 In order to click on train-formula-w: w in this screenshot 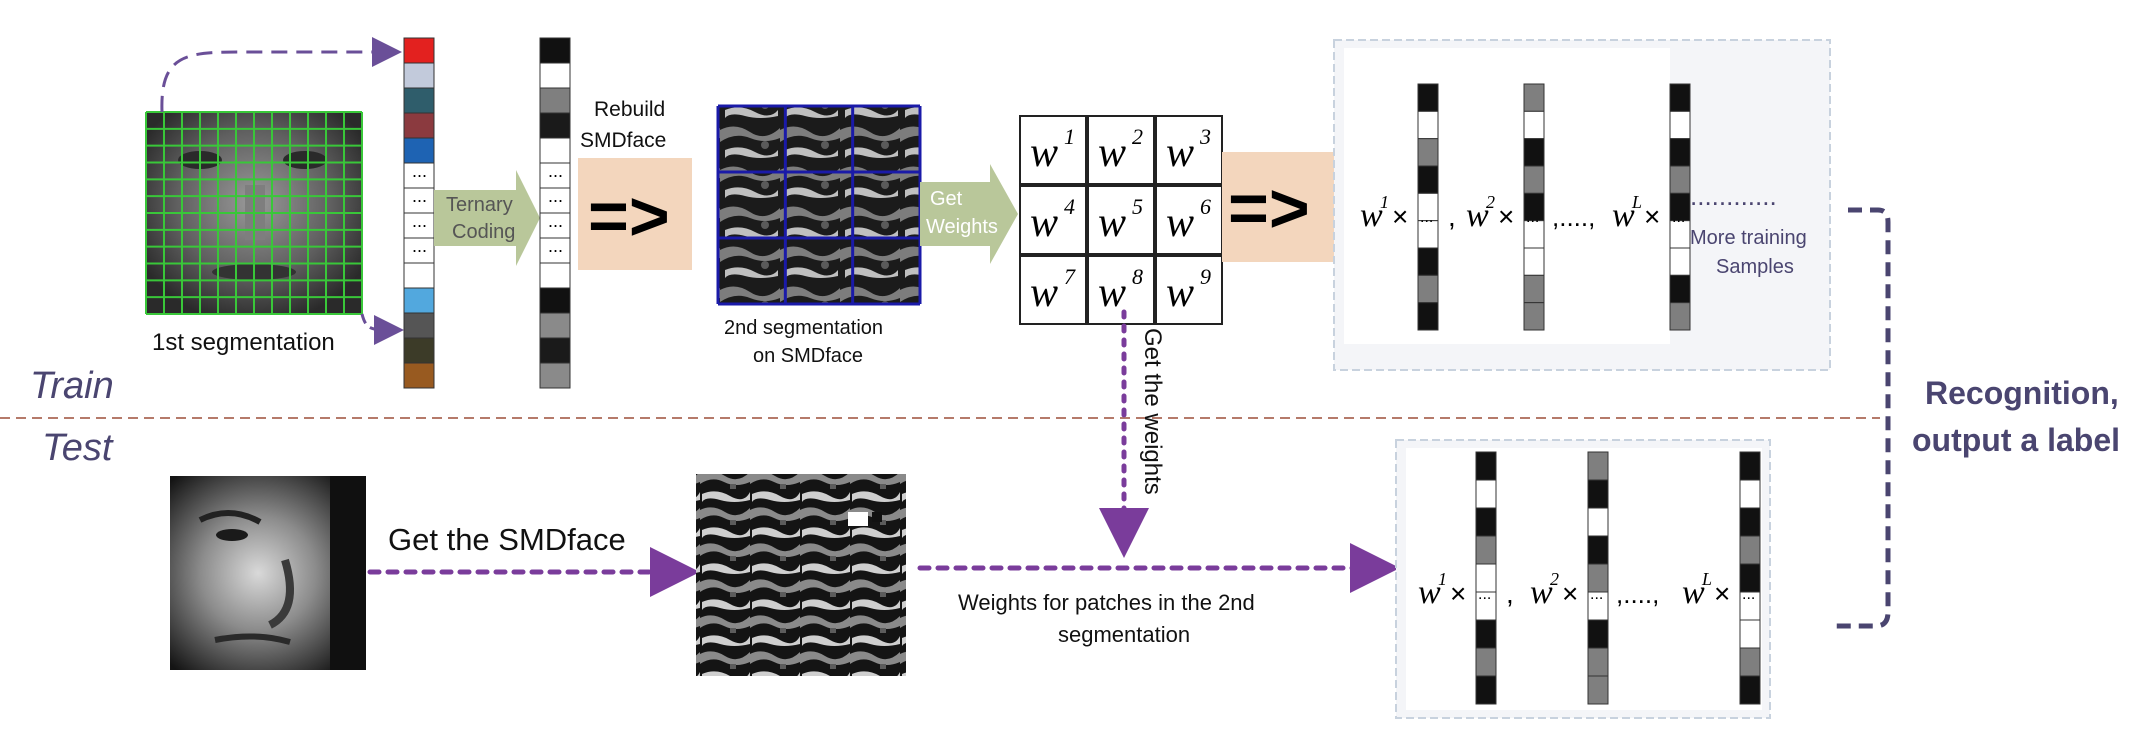, I will do `click(1371, 215)`.